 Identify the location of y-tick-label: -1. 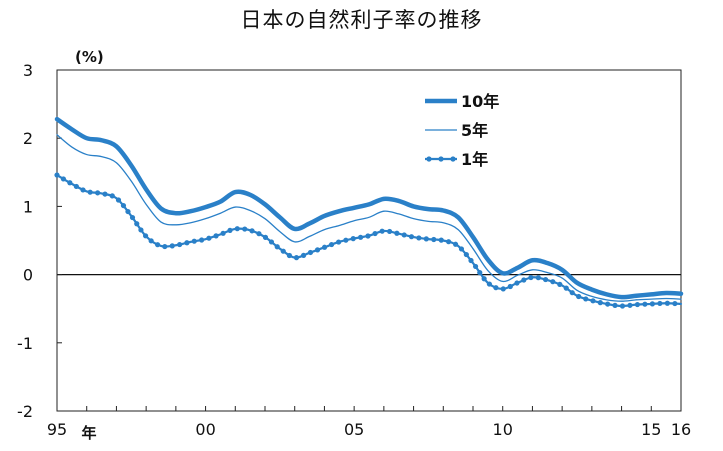
(25, 343).